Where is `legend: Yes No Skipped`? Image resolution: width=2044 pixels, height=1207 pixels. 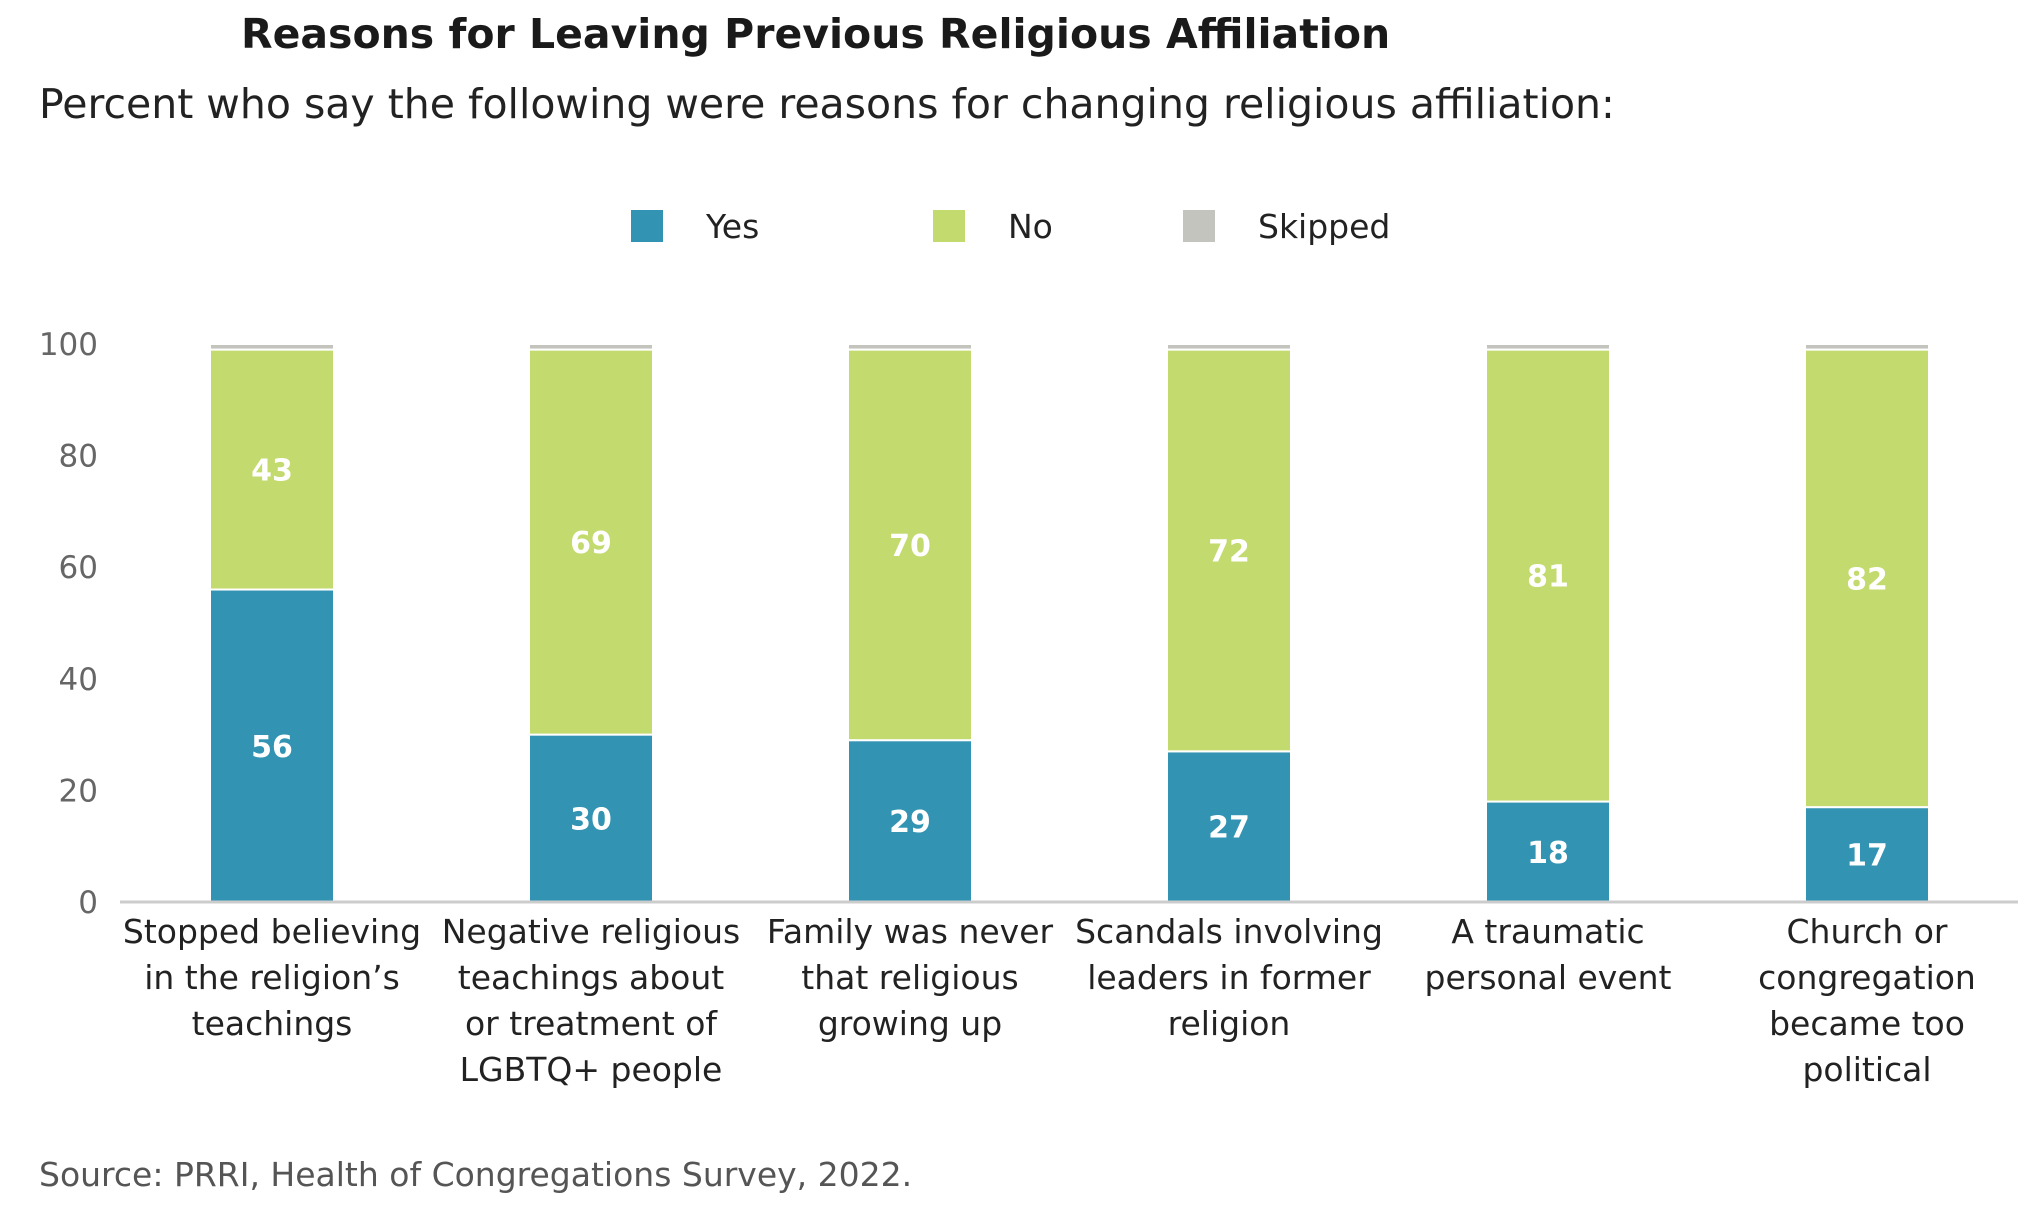 legend: Yes No Skipped is located at coordinates (1010, 226).